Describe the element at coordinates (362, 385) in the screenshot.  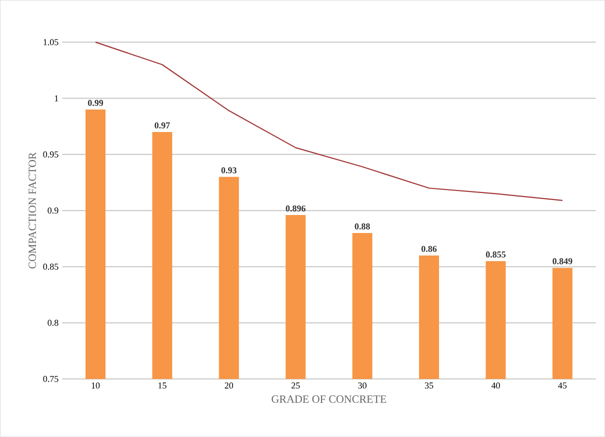
I see `x-tick-label: 30` at that location.